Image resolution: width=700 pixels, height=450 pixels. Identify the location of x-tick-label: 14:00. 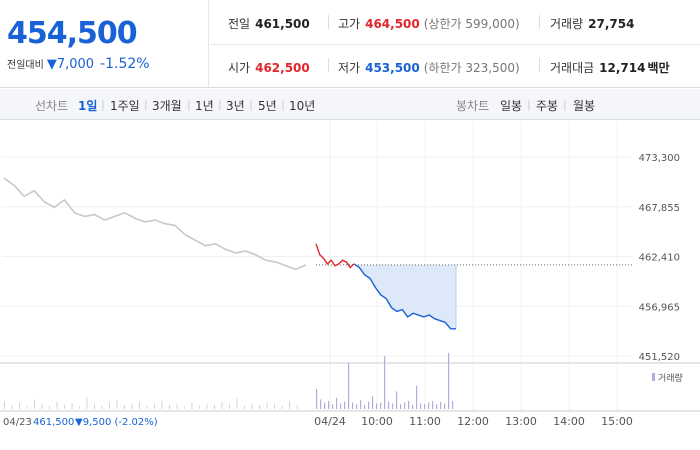
(569, 421).